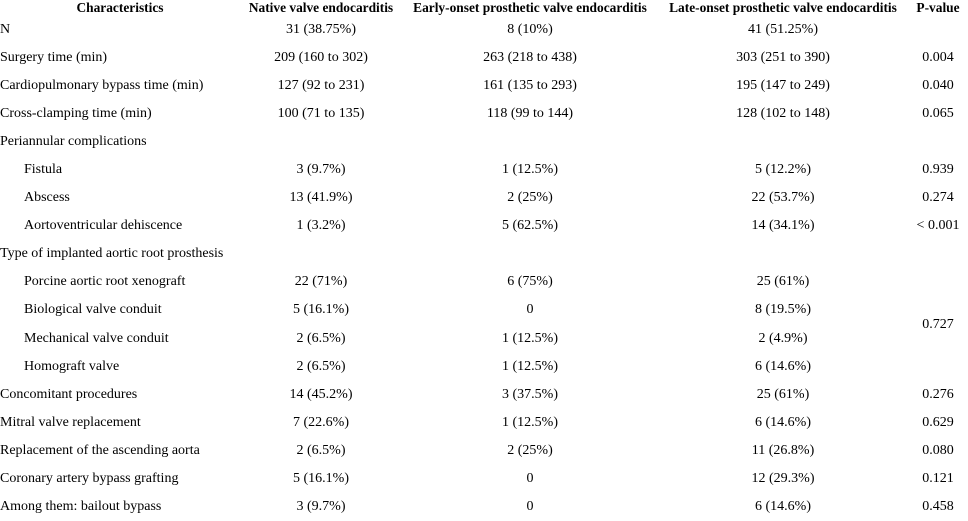 The width and height of the screenshot is (968, 521). I want to click on cell-value: 6 (75%), so click(530, 282).